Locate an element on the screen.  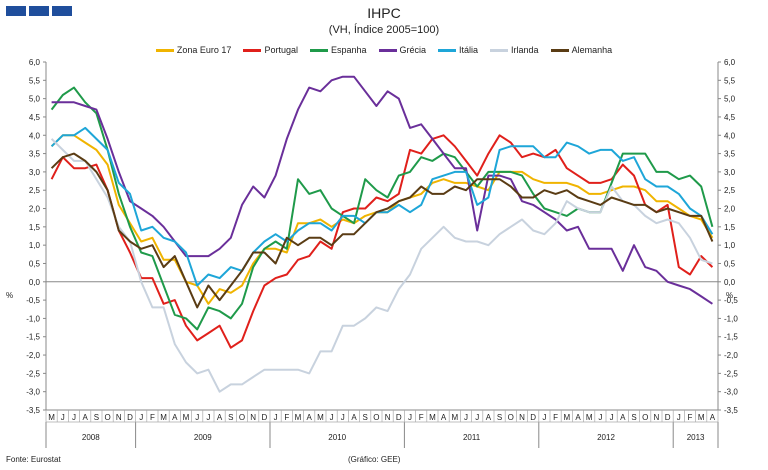
legend-label: Zona Euro 17 is located at coordinates (204, 50).